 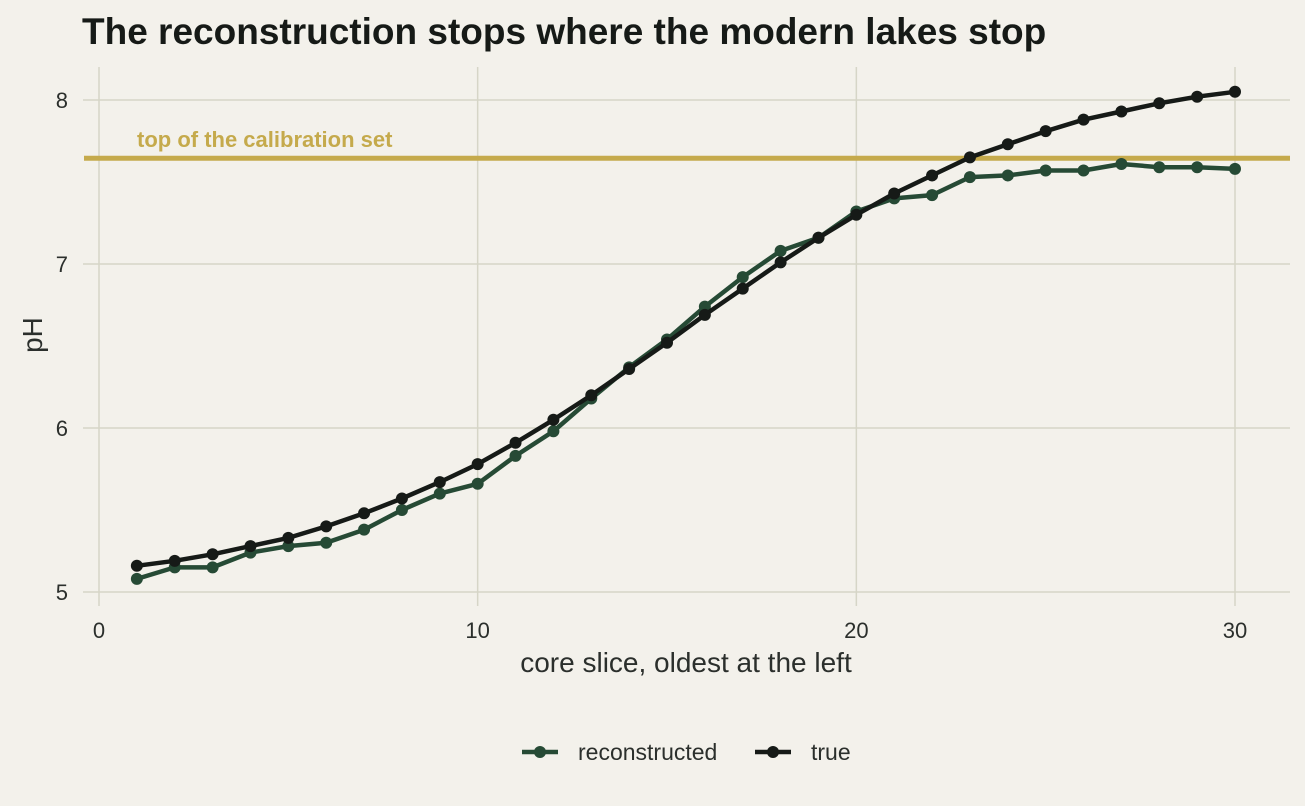 What do you see at coordinates (856, 630) in the screenshot?
I see `x-tick-label: 20` at bounding box center [856, 630].